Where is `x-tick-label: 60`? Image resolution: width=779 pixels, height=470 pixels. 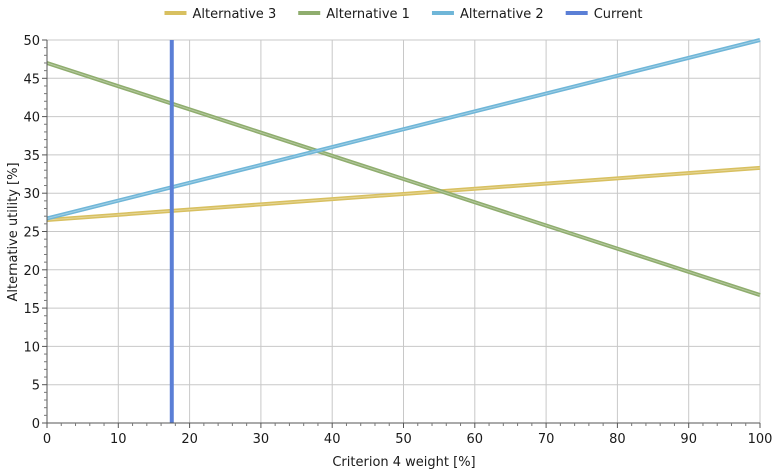
x-tick-label: 60 is located at coordinates (475, 439).